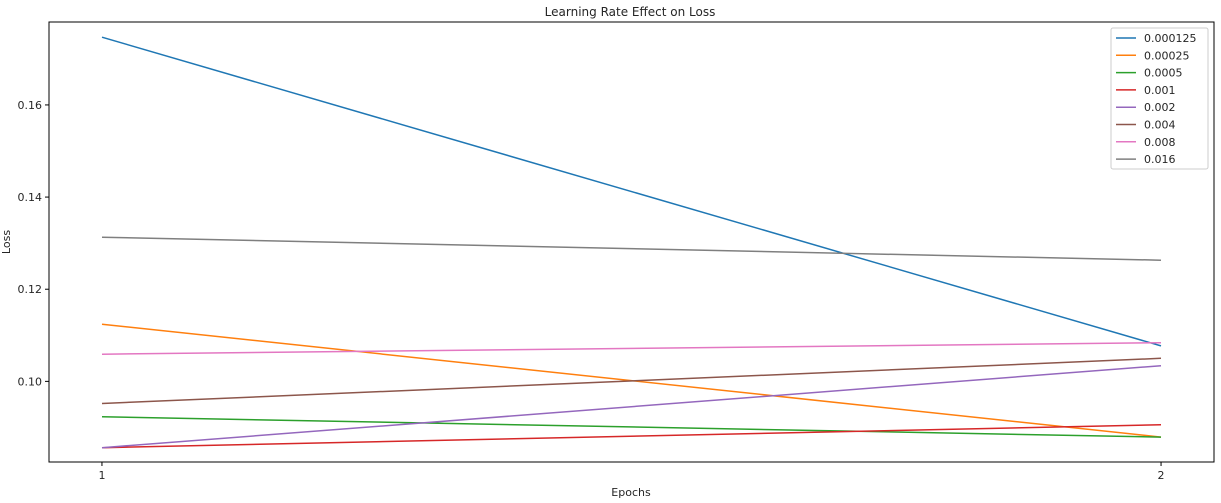  I want to click on chart-title: Learning Rate Effect on Loss, so click(630, 12).